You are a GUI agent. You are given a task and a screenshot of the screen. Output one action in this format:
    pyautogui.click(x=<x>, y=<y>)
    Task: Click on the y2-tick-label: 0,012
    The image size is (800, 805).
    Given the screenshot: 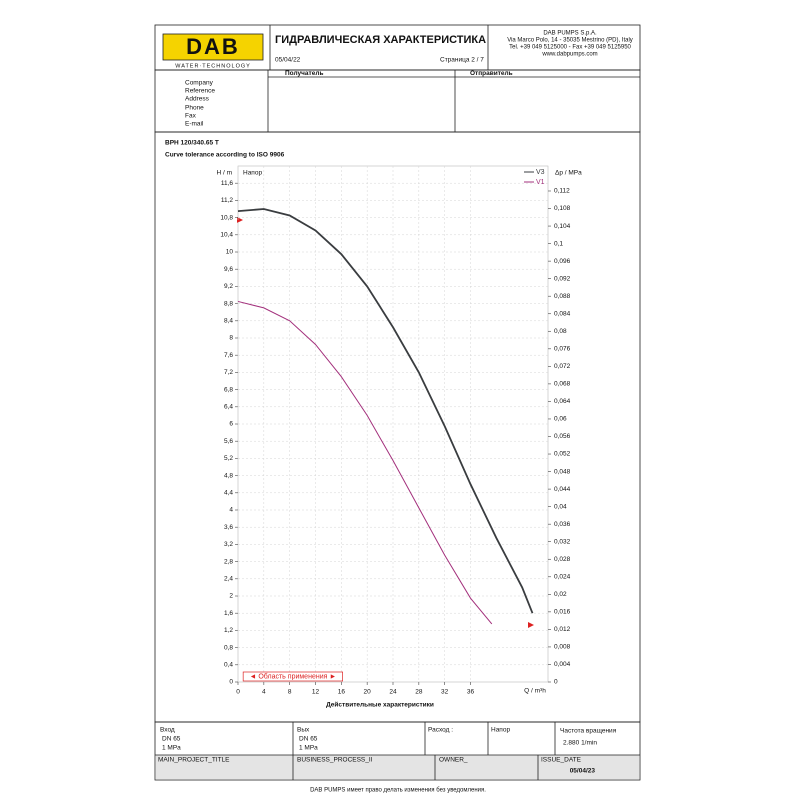 What is the action you would take?
    pyautogui.click(x=562, y=629)
    